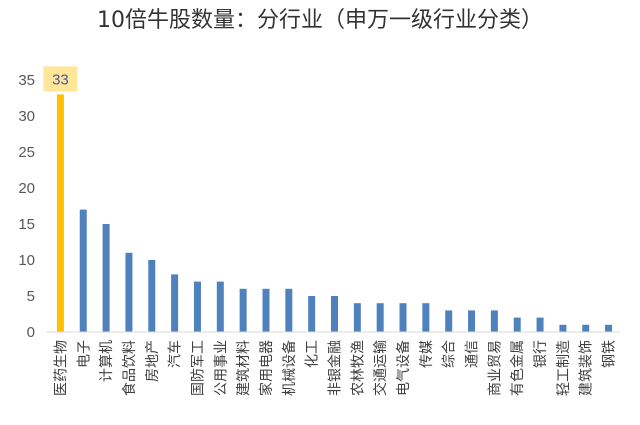 The width and height of the screenshot is (640, 425). Describe the element at coordinates (564, 368) in the screenshot. I see `x-tick-label: 轻工制造` at that location.